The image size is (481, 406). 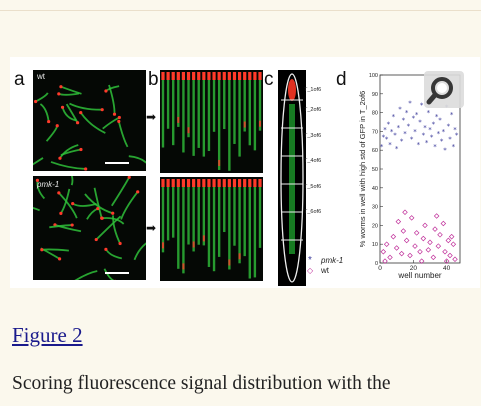 What do you see at coordinates (375, 151) in the screenshot?
I see `y-tick-label: 60` at bounding box center [375, 151].